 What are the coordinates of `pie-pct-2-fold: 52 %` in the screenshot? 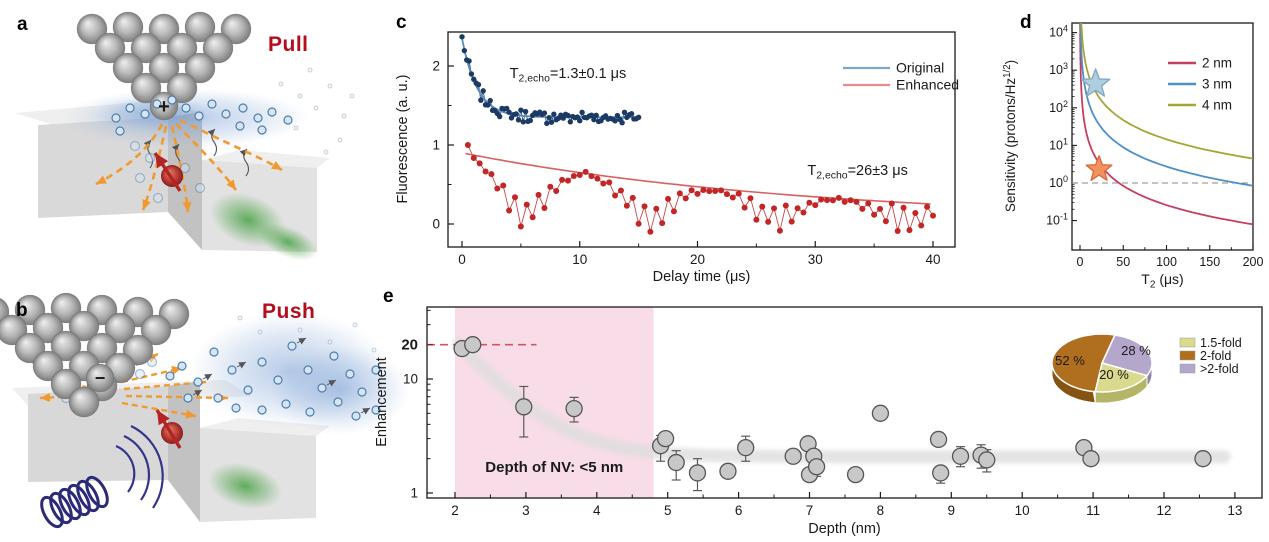 It's located at (1070, 360).